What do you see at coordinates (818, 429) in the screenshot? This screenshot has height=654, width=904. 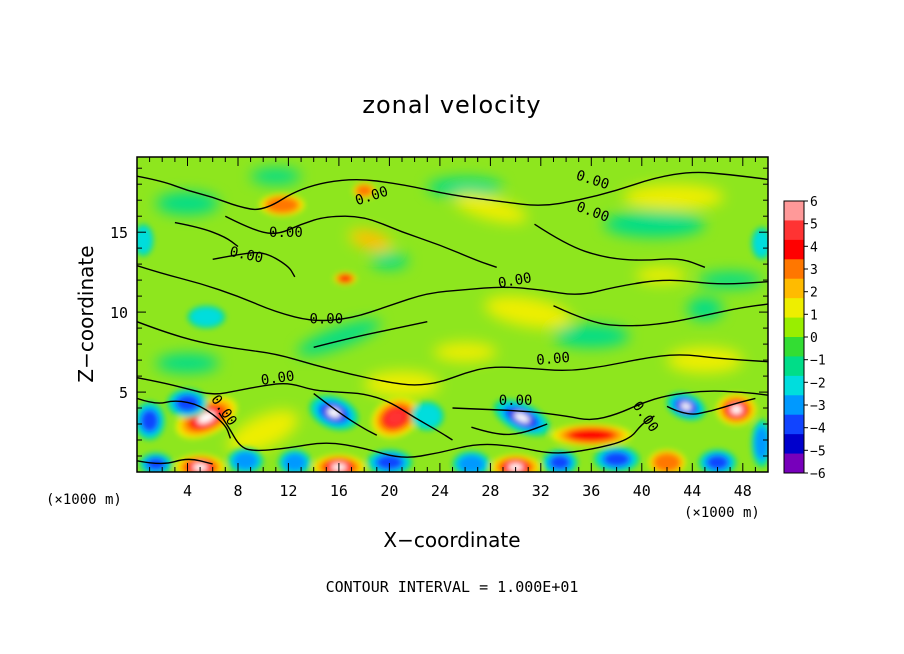 I see `colorbar-tick-label: −4` at bounding box center [818, 429].